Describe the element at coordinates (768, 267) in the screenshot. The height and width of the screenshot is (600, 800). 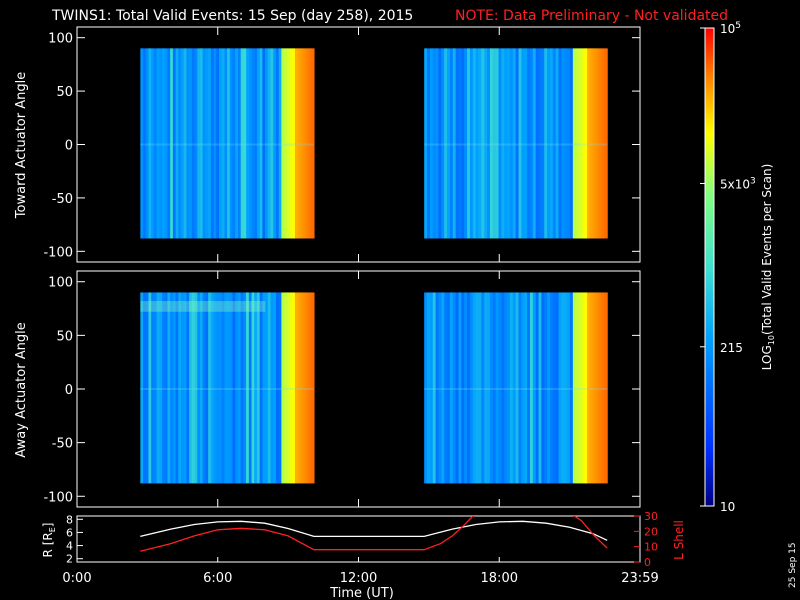
I see `colorbar-label: LOG10(Total Valid Events per Scan)` at that location.